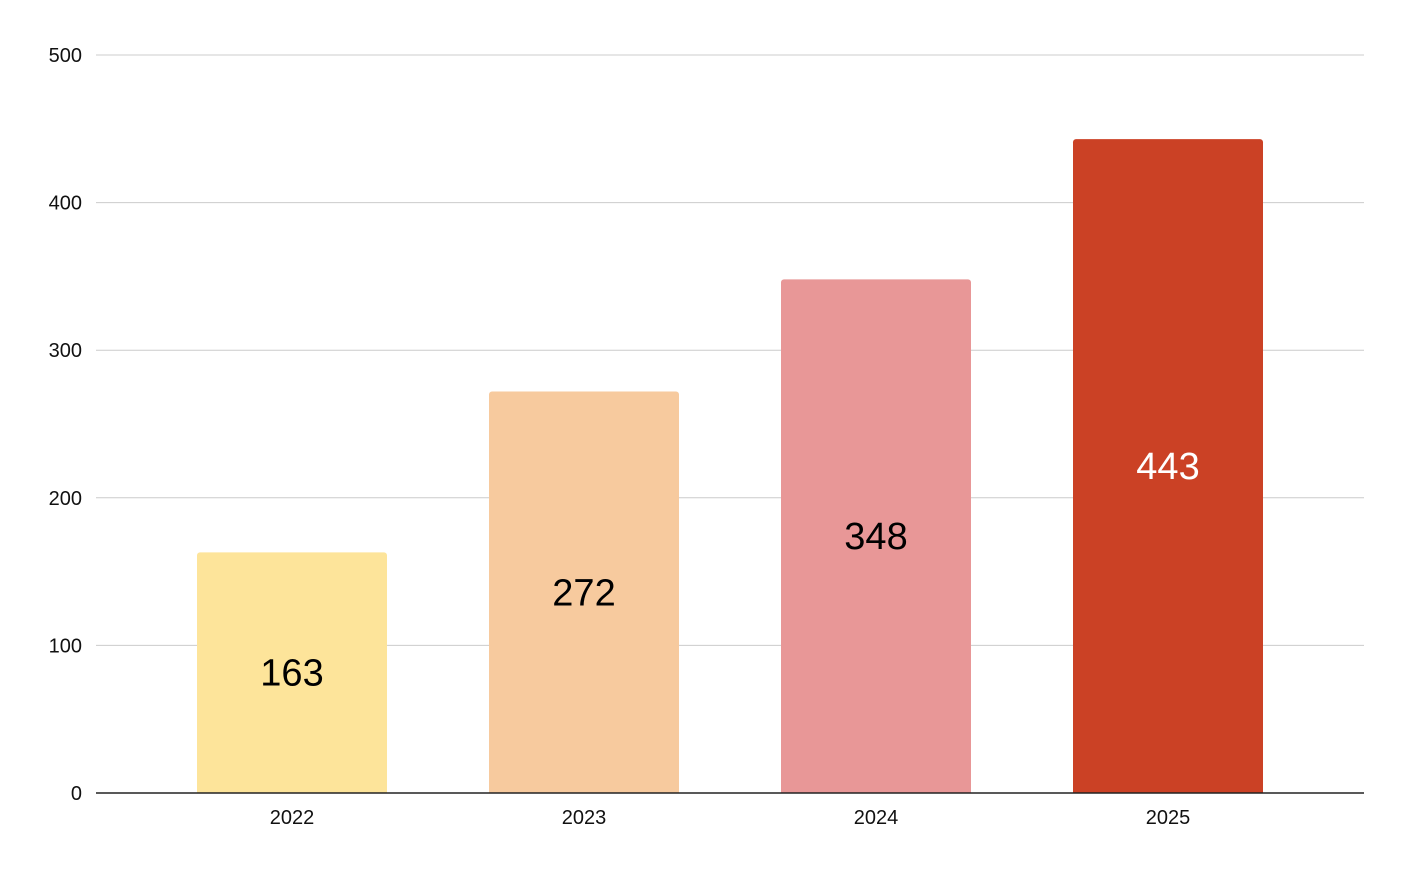 The height and width of the screenshot is (872, 1408). I want to click on bar-base-2025, so click(1168, 790).